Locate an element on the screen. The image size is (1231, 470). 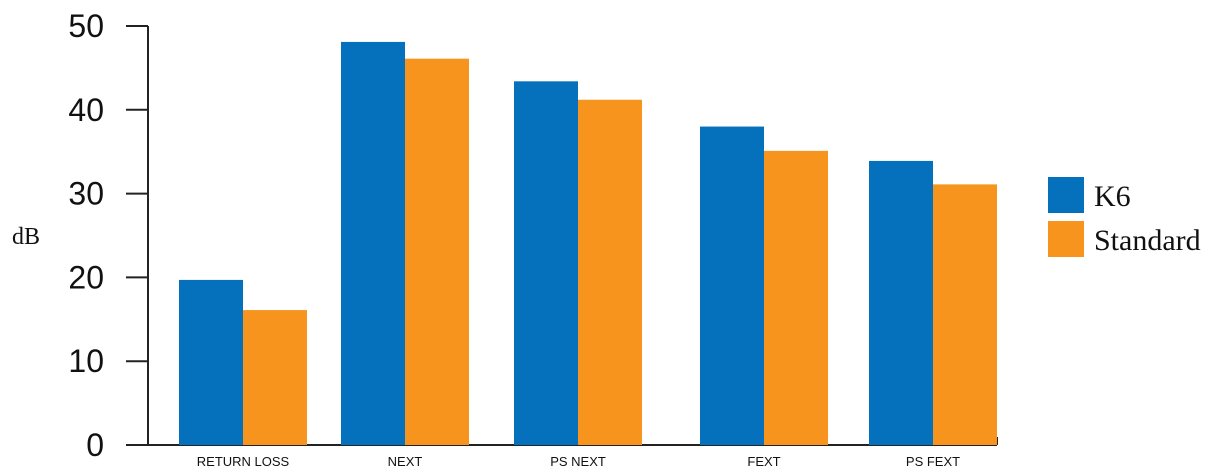
bar-k6-return-loss is located at coordinates (211, 362).